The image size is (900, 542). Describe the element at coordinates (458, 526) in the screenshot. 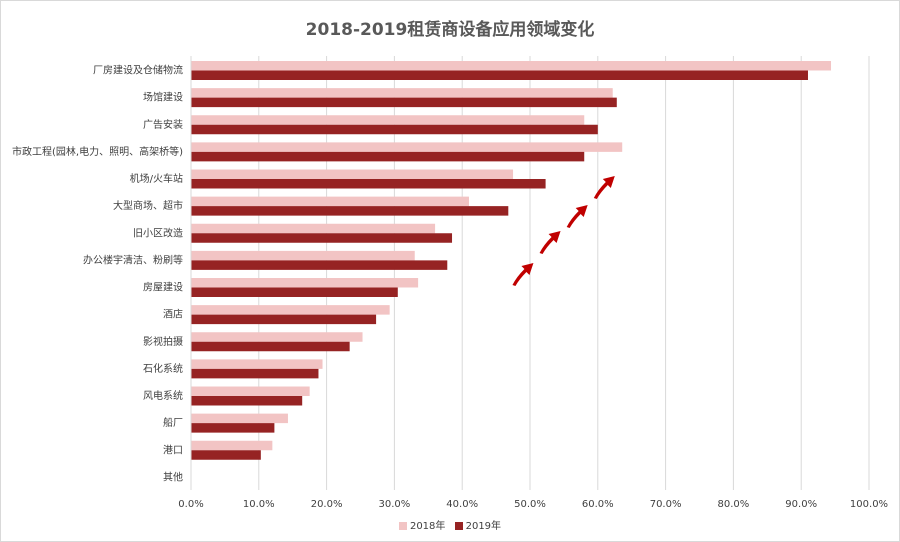

I see `legend-swatch-2019` at that location.